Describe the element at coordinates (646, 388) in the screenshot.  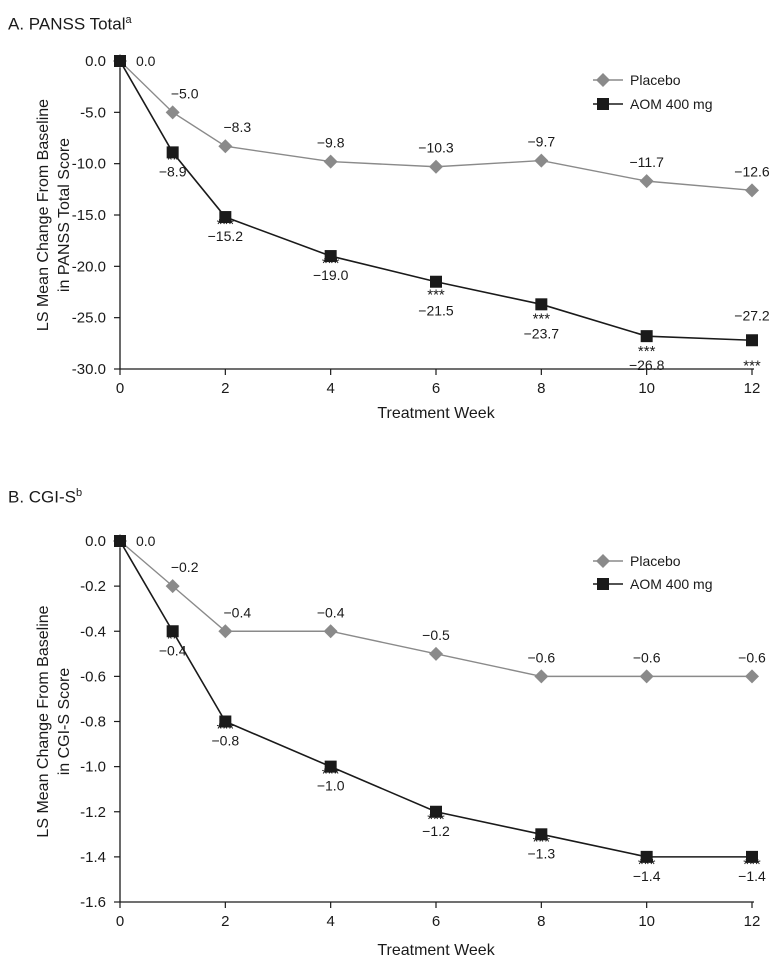
I see `a-x-tick-label: 10` at that location.